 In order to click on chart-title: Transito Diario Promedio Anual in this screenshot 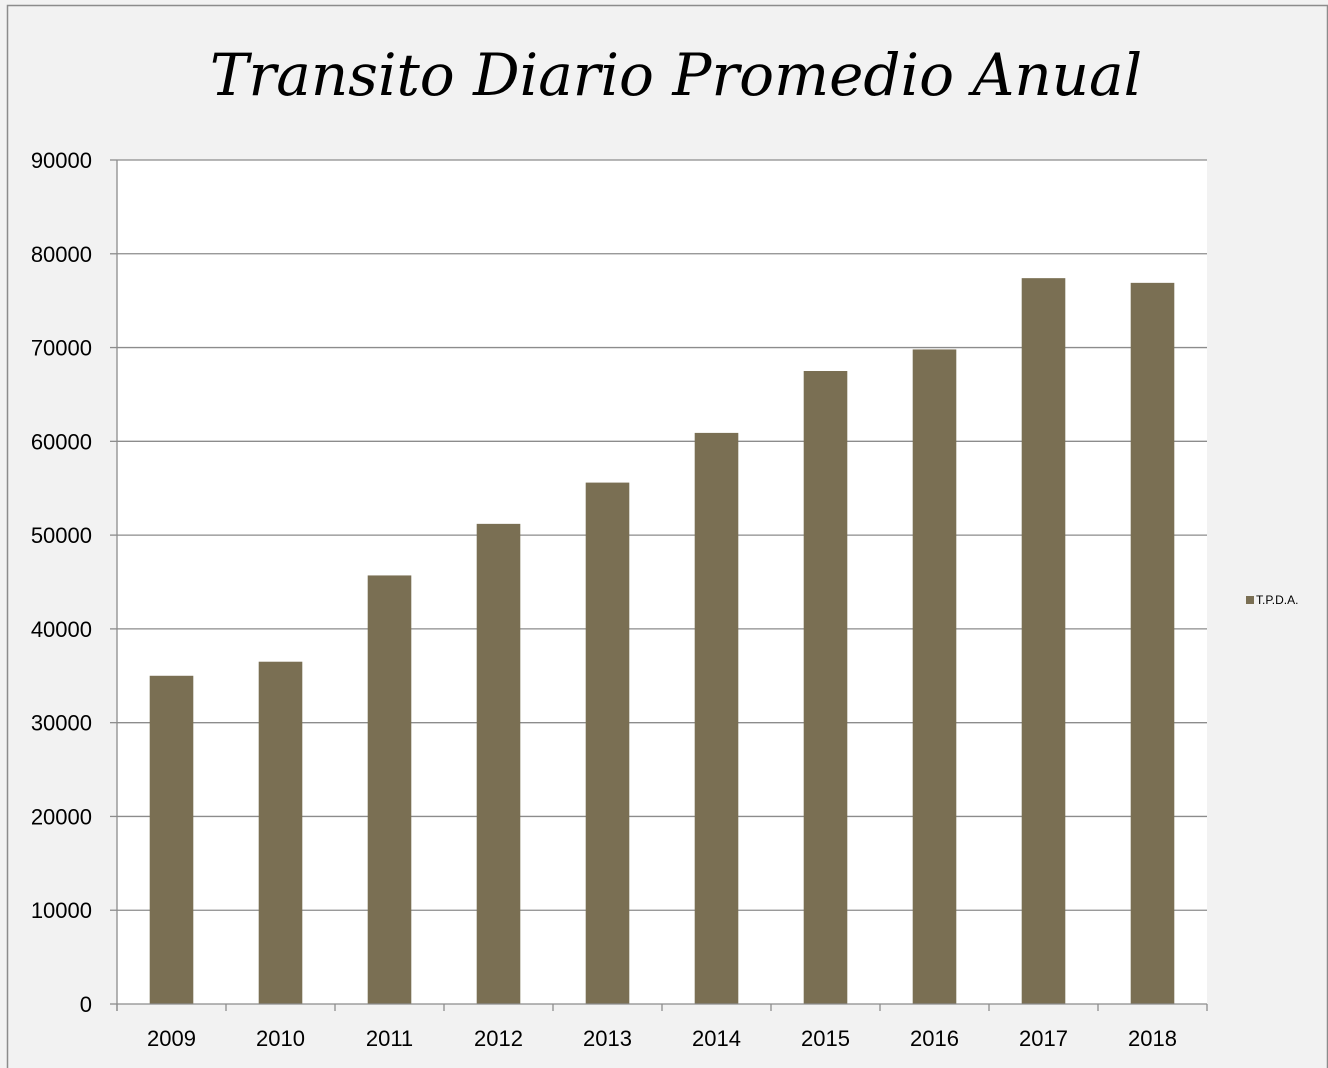, I will do `click(676, 75)`.